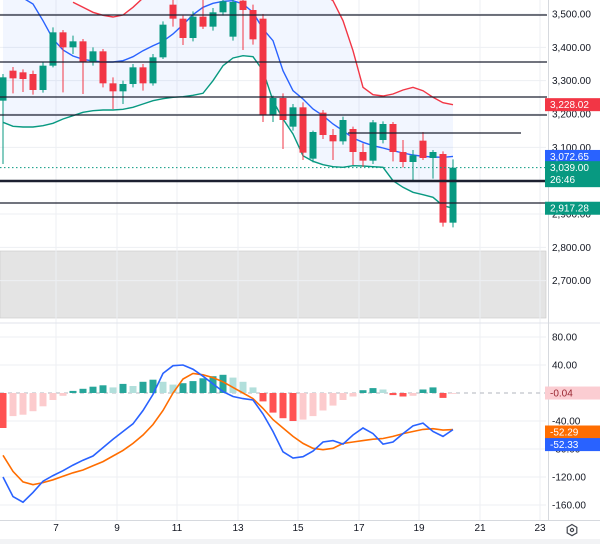 This screenshot has width=600, height=544. Describe the element at coordinates (359, 528) in the screenshot. I see `svg-text: 17` at that location.